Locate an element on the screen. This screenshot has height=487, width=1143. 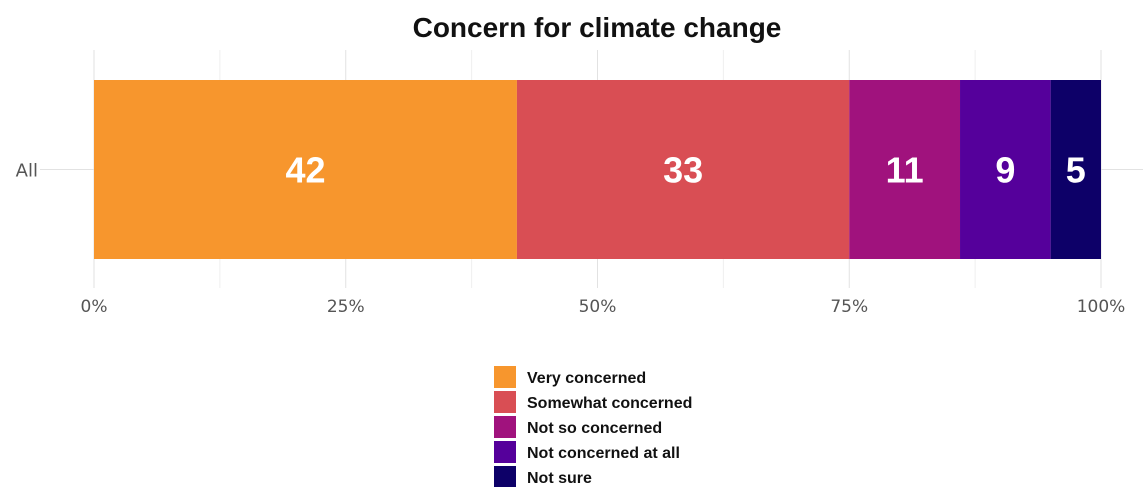
data-label: 5 is located at coordinates (1076, 170).